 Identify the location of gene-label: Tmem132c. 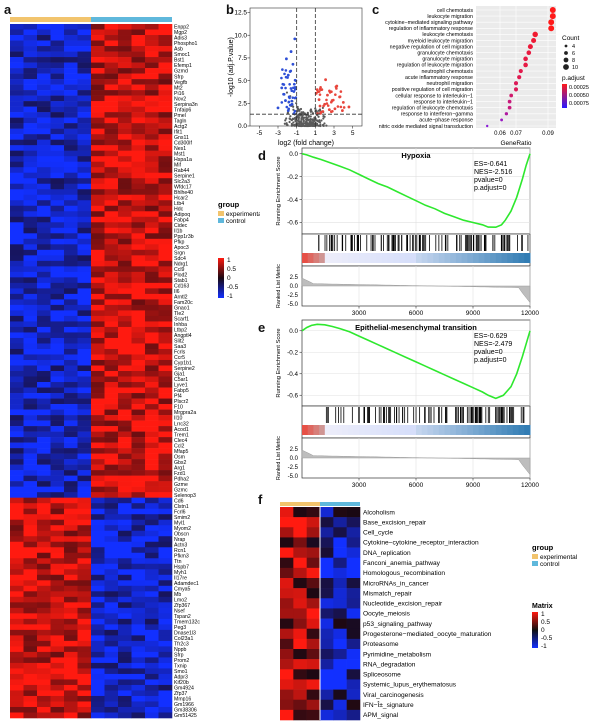
(187, 623).